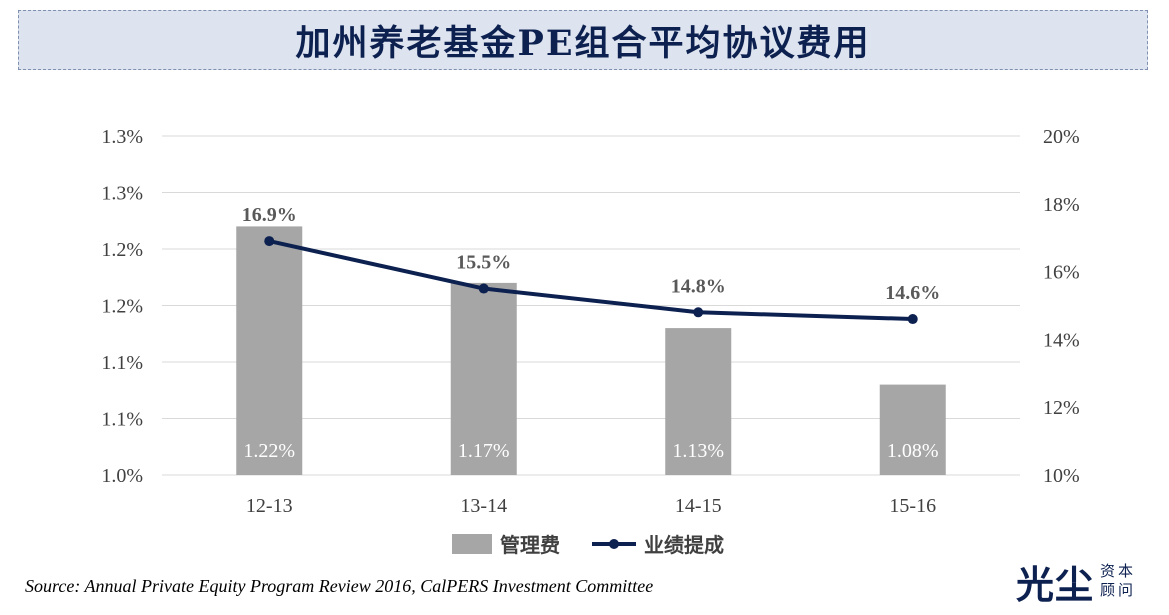 Image resolution: width=1169 pixels, height=615 pixels. What do you see at coordinates (698, 286) in the screenshot?
I see `line-data-label: 14.8%` at bounding box center [698, 286].